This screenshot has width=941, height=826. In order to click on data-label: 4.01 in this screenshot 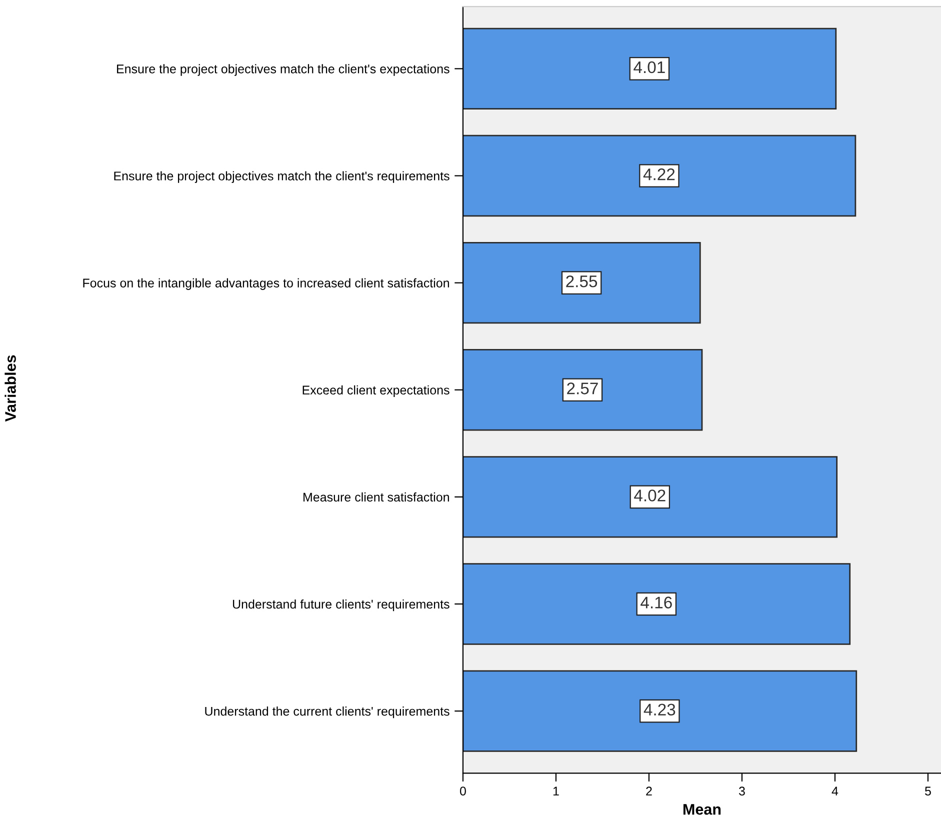, I will do `click(649, 67)`.